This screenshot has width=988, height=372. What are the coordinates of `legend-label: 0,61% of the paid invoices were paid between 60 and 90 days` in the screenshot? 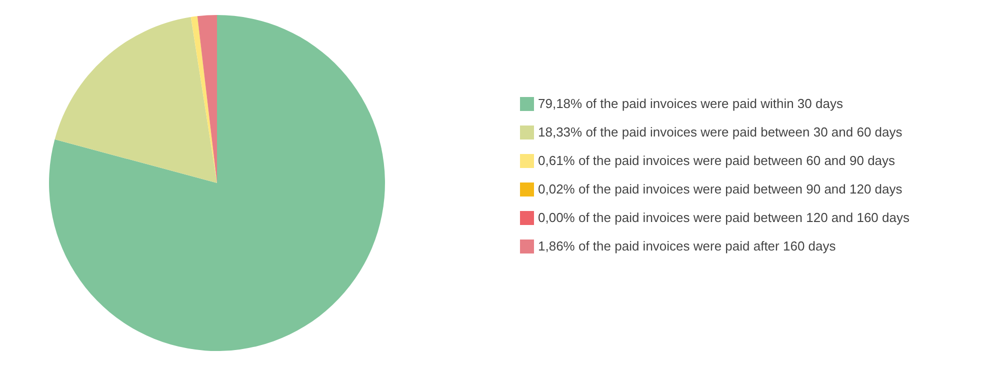 It's located at (717, 160).